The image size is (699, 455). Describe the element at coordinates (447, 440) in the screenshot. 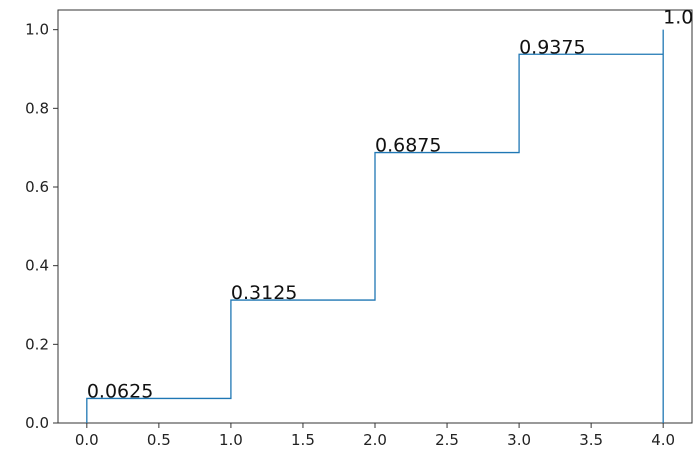

I see `x-tick-label: 2.5` at that location.